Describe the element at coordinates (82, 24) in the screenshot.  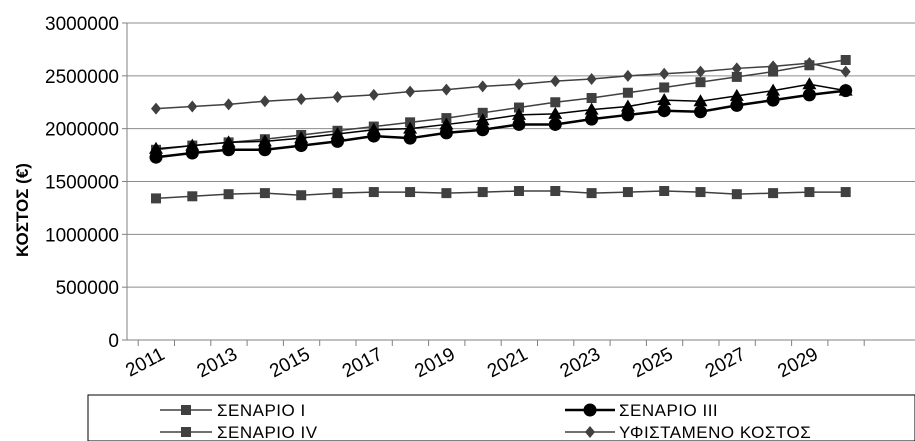
I see `y-tick-label: 3000000` at that location.